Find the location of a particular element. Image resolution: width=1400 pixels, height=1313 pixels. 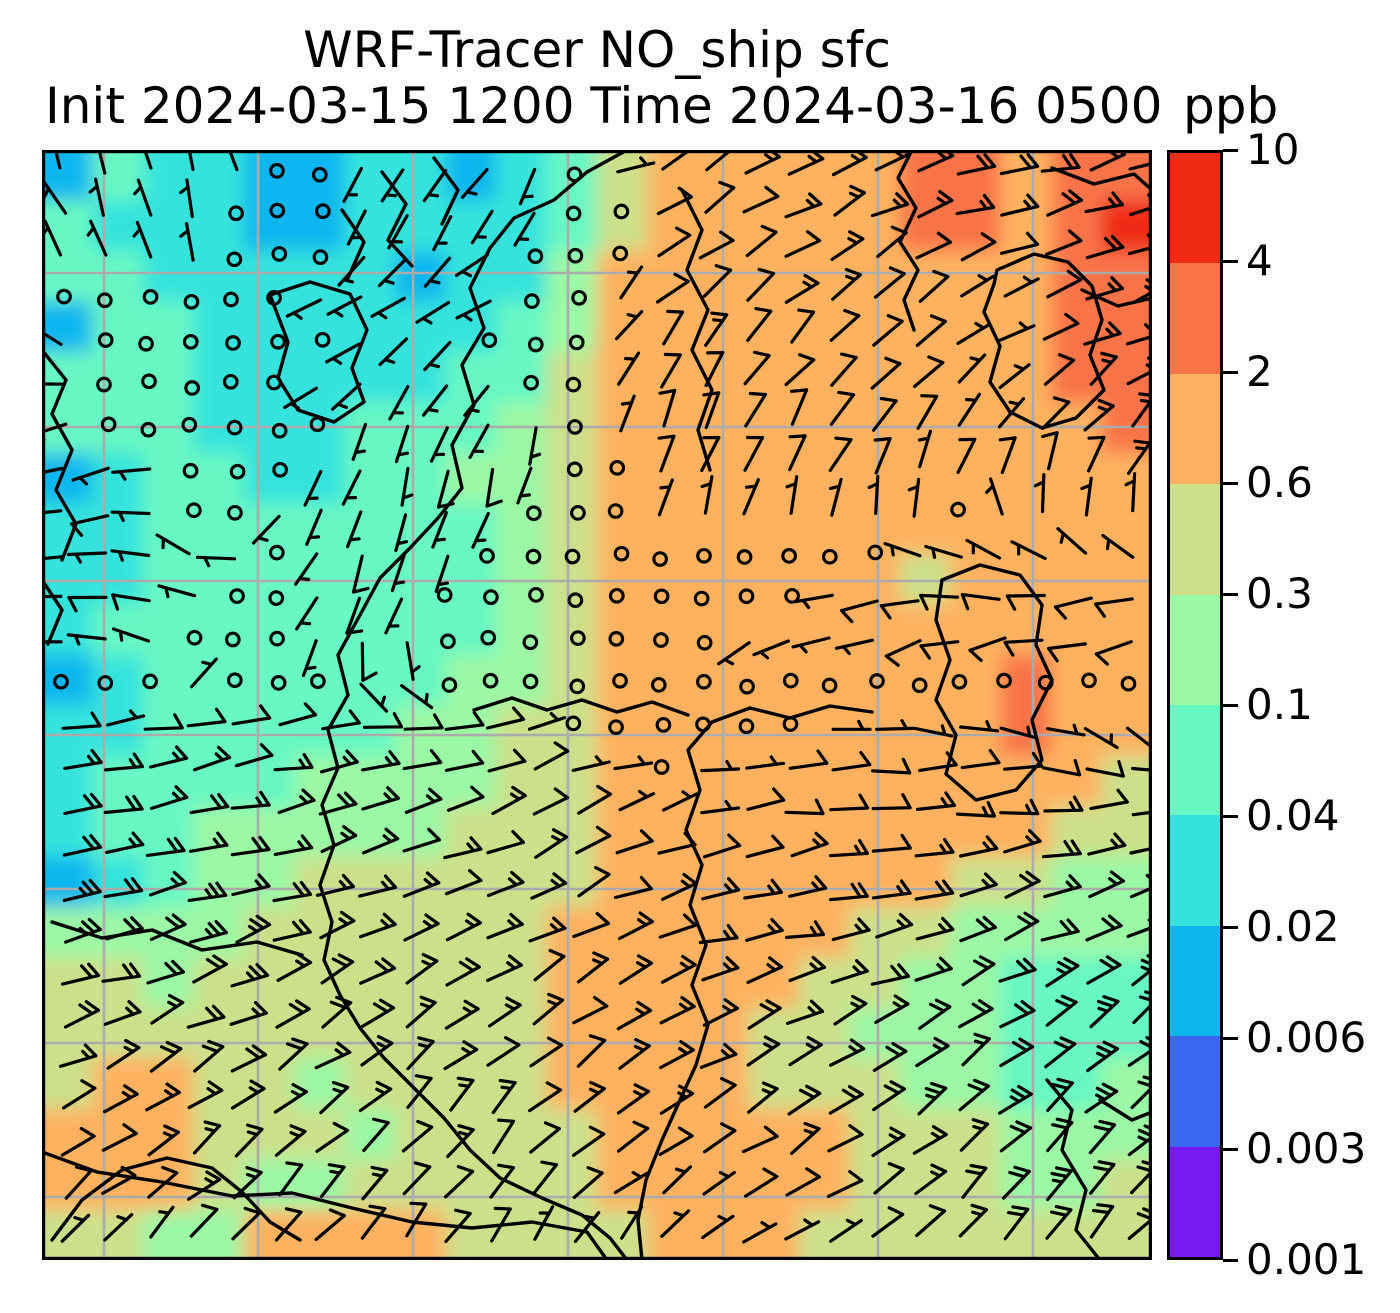

colorbar-tick-label: 0.3 is located at coordinates (1279, 593).